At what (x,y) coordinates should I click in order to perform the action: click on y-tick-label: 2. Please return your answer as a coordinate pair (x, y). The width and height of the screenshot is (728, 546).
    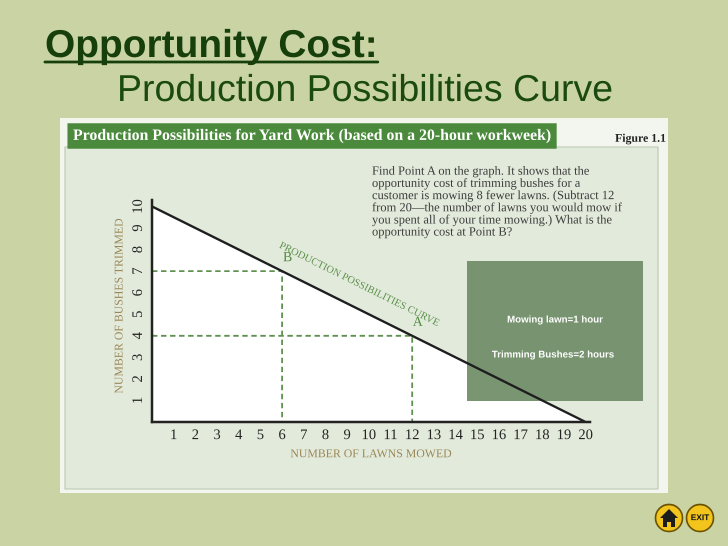
    Looking at the image, I should click on (137, 379).